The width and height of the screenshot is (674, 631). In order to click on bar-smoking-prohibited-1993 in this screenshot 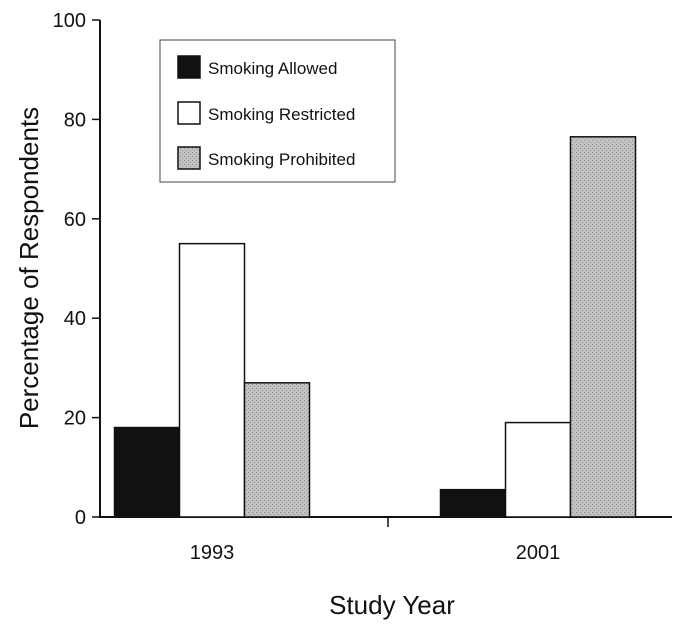, I will do `click(277, 450)`.